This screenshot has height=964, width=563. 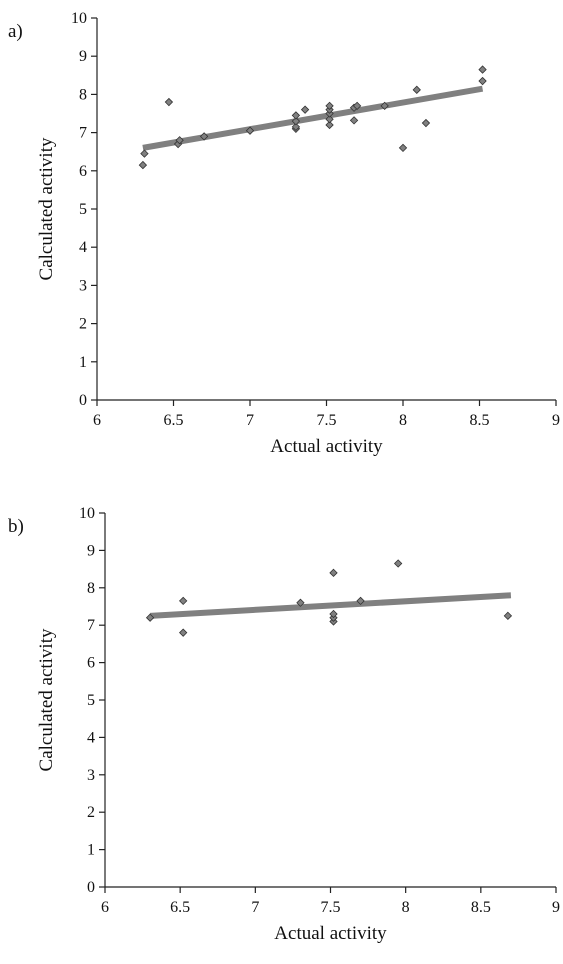 I want to click on panel-label: a), so click(x=15, y=31).